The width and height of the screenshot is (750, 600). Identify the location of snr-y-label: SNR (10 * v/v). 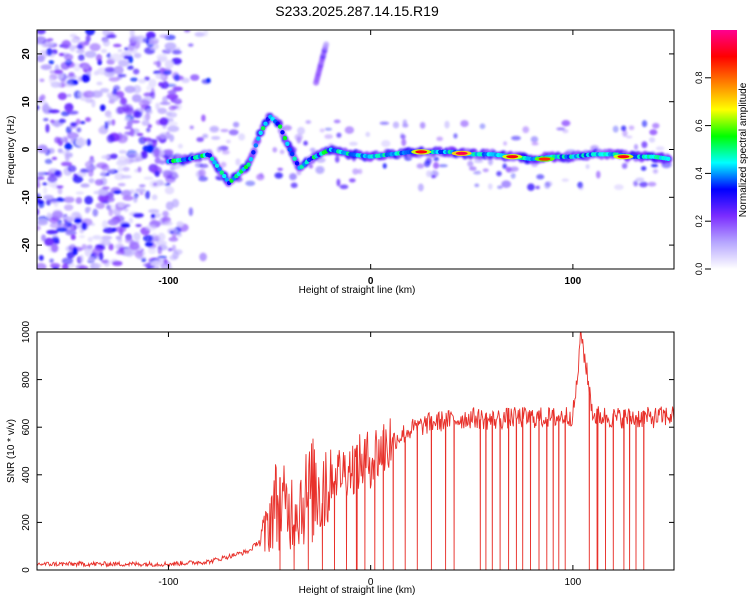
(11, 451).